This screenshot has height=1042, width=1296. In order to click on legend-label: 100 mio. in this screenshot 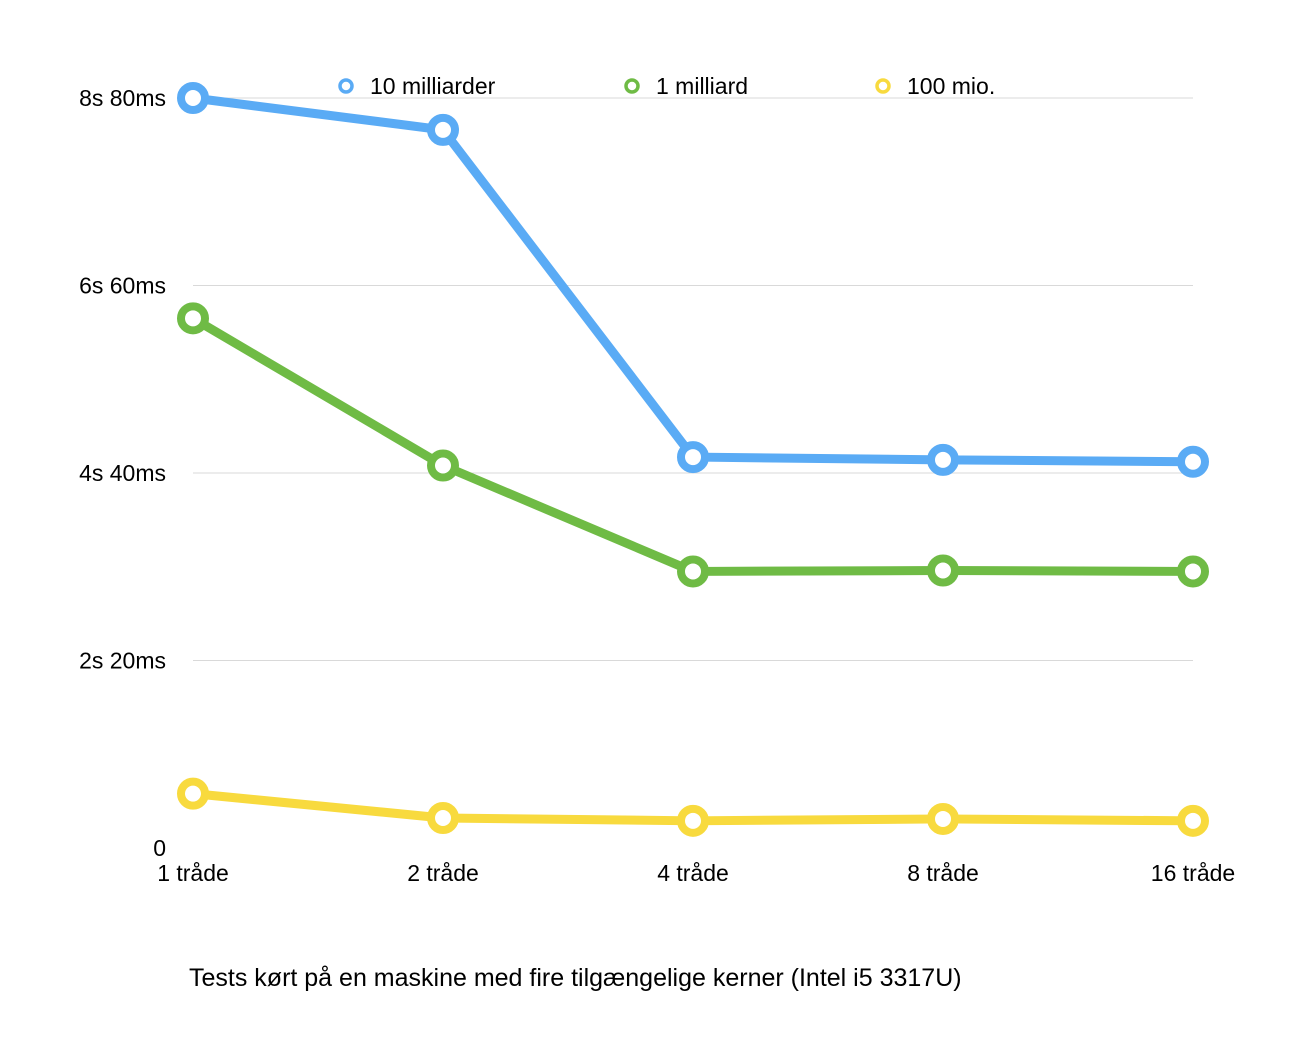, I will do `click(951, 86)`.